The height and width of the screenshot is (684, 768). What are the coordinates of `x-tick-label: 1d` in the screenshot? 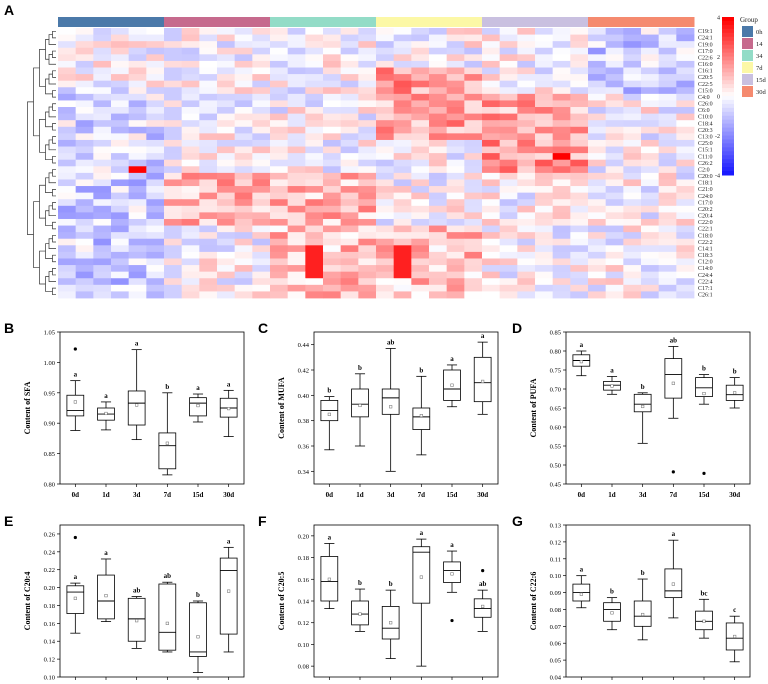 It's located at (360, 495).